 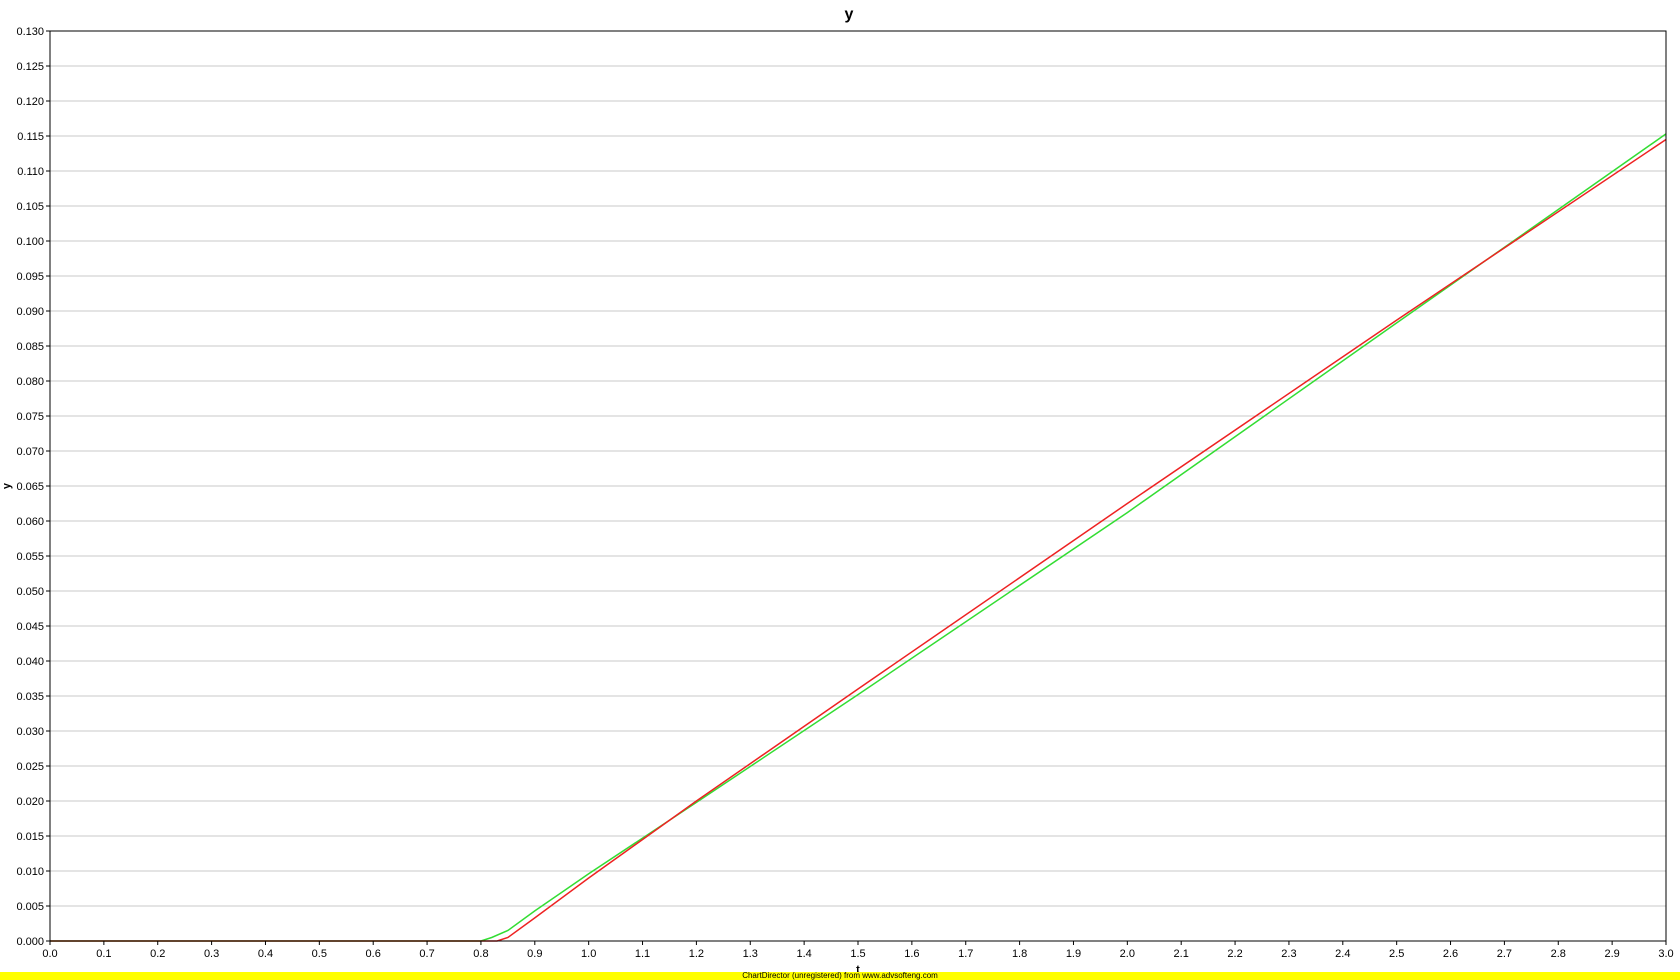 I want to click on x-tick-label: 2.2, so click(x=1234, y=954).